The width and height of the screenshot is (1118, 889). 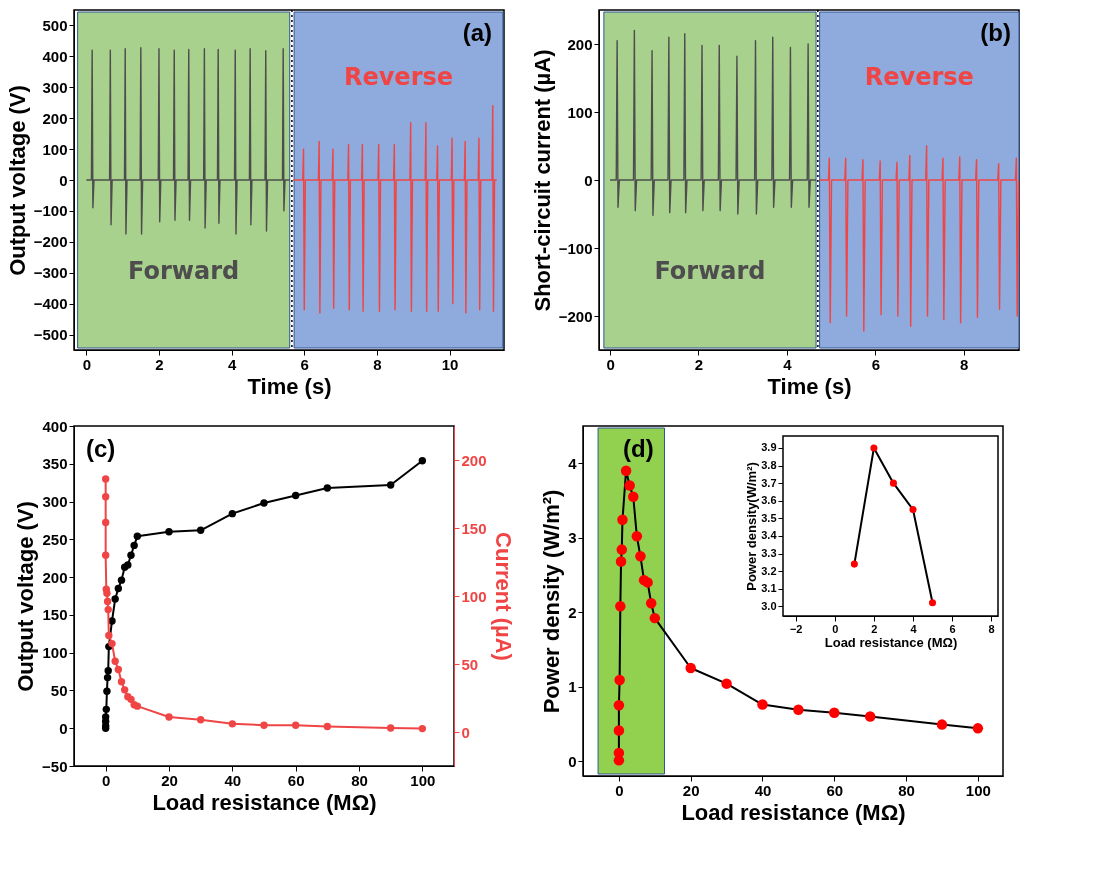 I want to click on y-tick-label: 3.9, so click(x=769, y=447).